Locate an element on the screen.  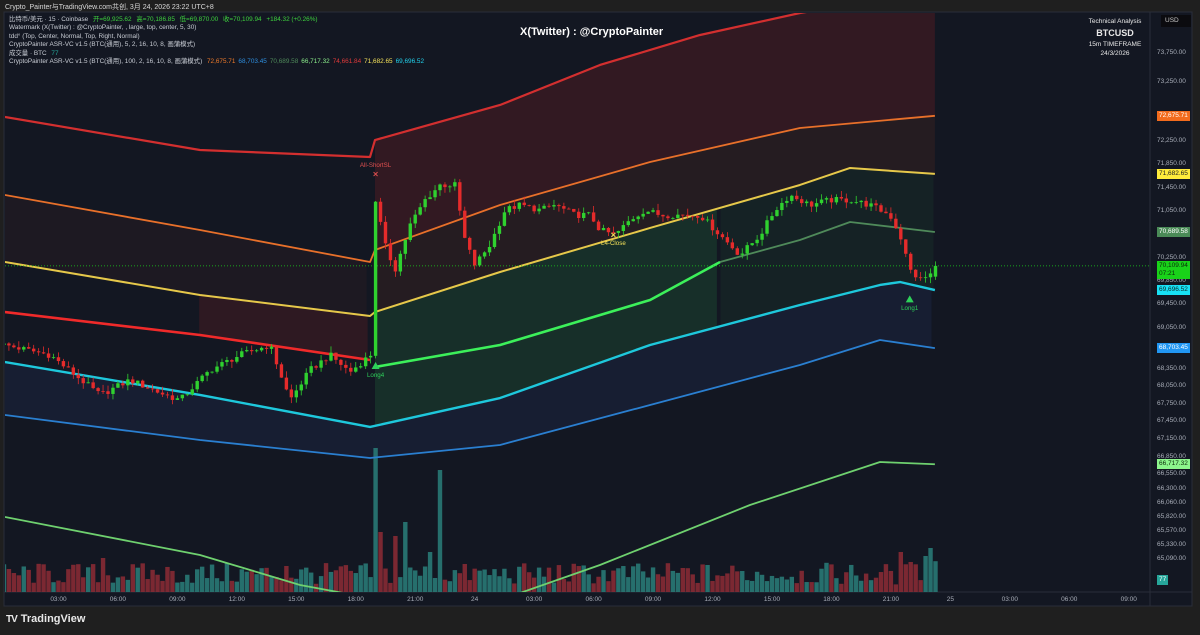
price-tick-label: 70,250.00 is located at coordinates (1171, 257).